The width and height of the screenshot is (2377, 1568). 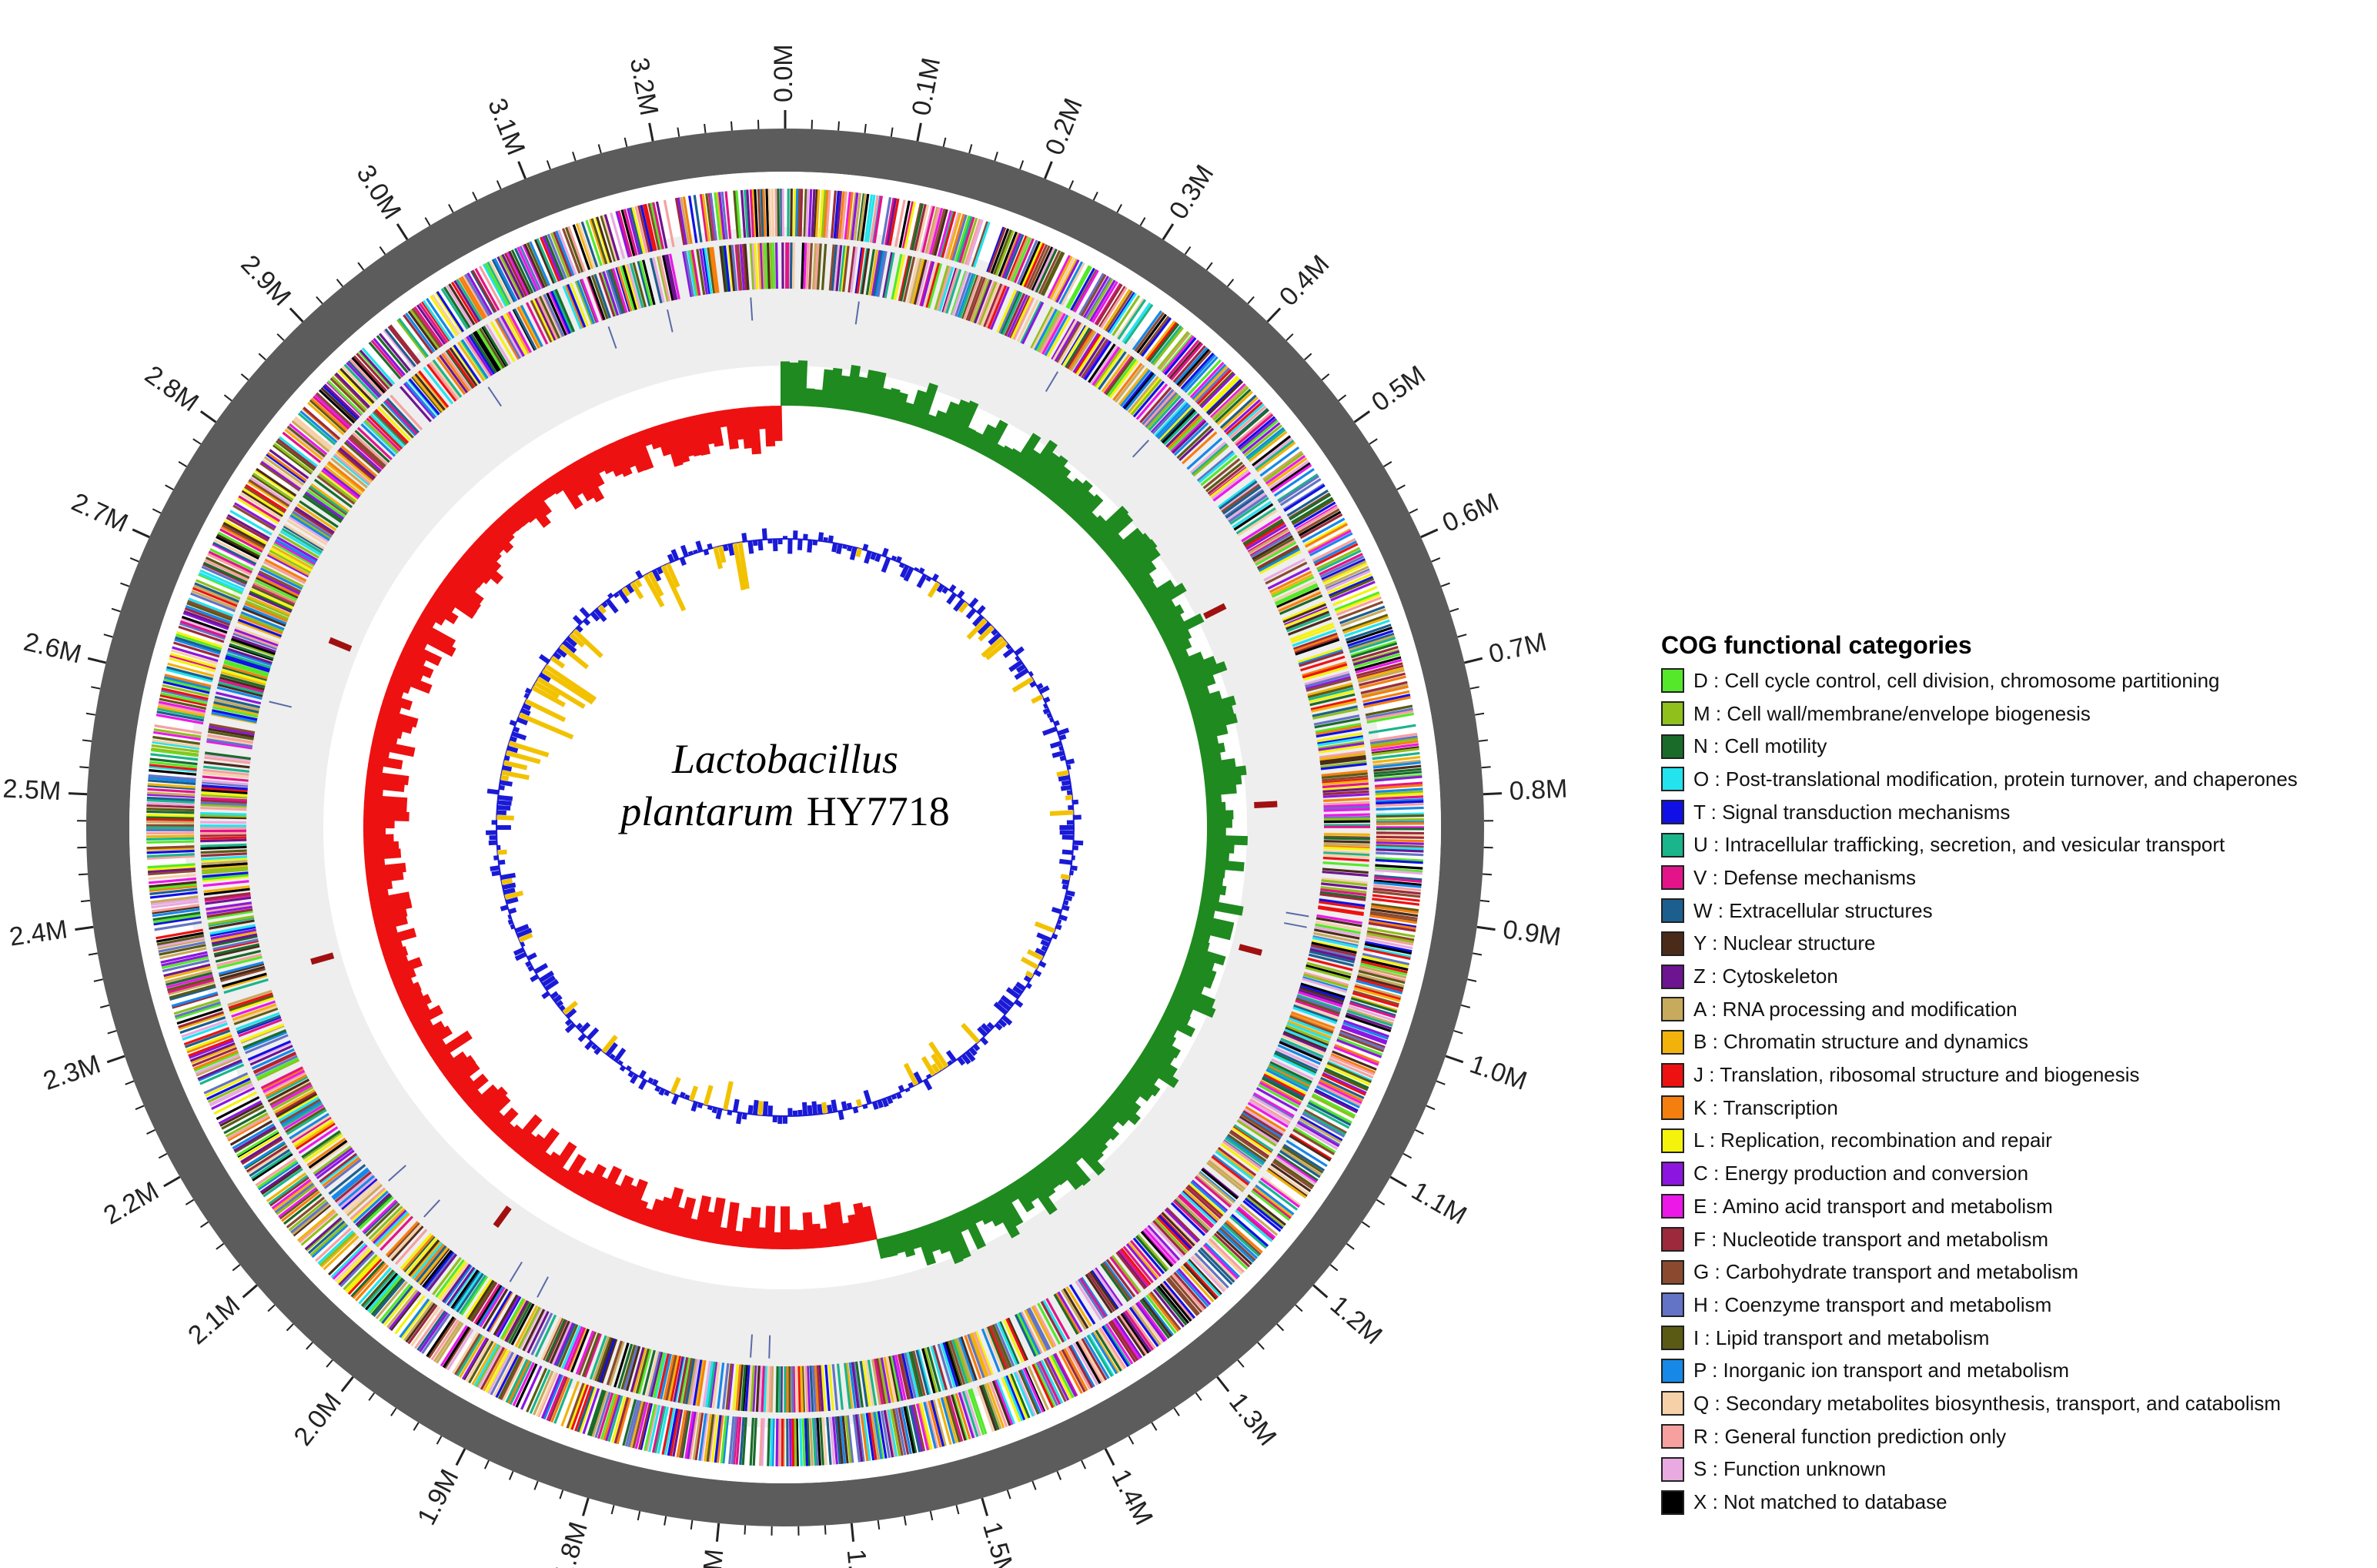 What do you see at coordinates (2015, 1042) in the screenshot?
I see `legend-item: B : Chromatin structure and dynamics` at bounding box center [2015, 1042].